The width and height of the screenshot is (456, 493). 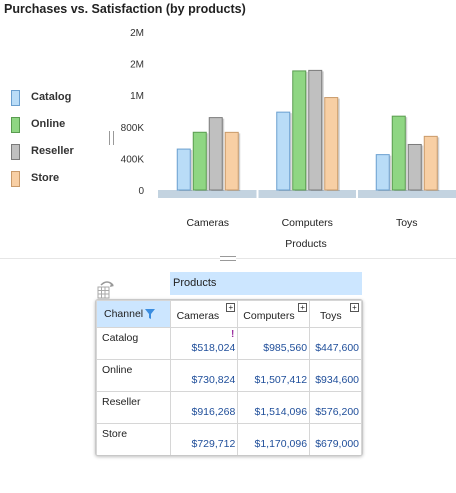 What do you see at coordinates (52, 151) in the screenshot?
I see `legend-label: Reseller` at bounding box center [52, 151].